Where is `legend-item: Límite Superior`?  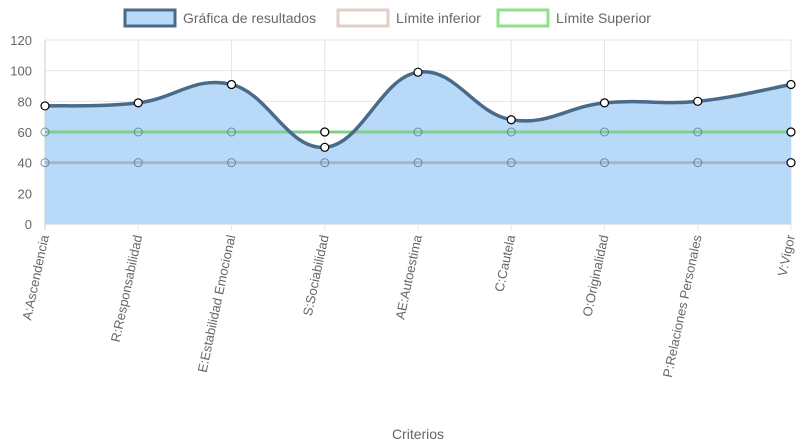
legend-item: Límite Superior is located at coordinates (573, 18).